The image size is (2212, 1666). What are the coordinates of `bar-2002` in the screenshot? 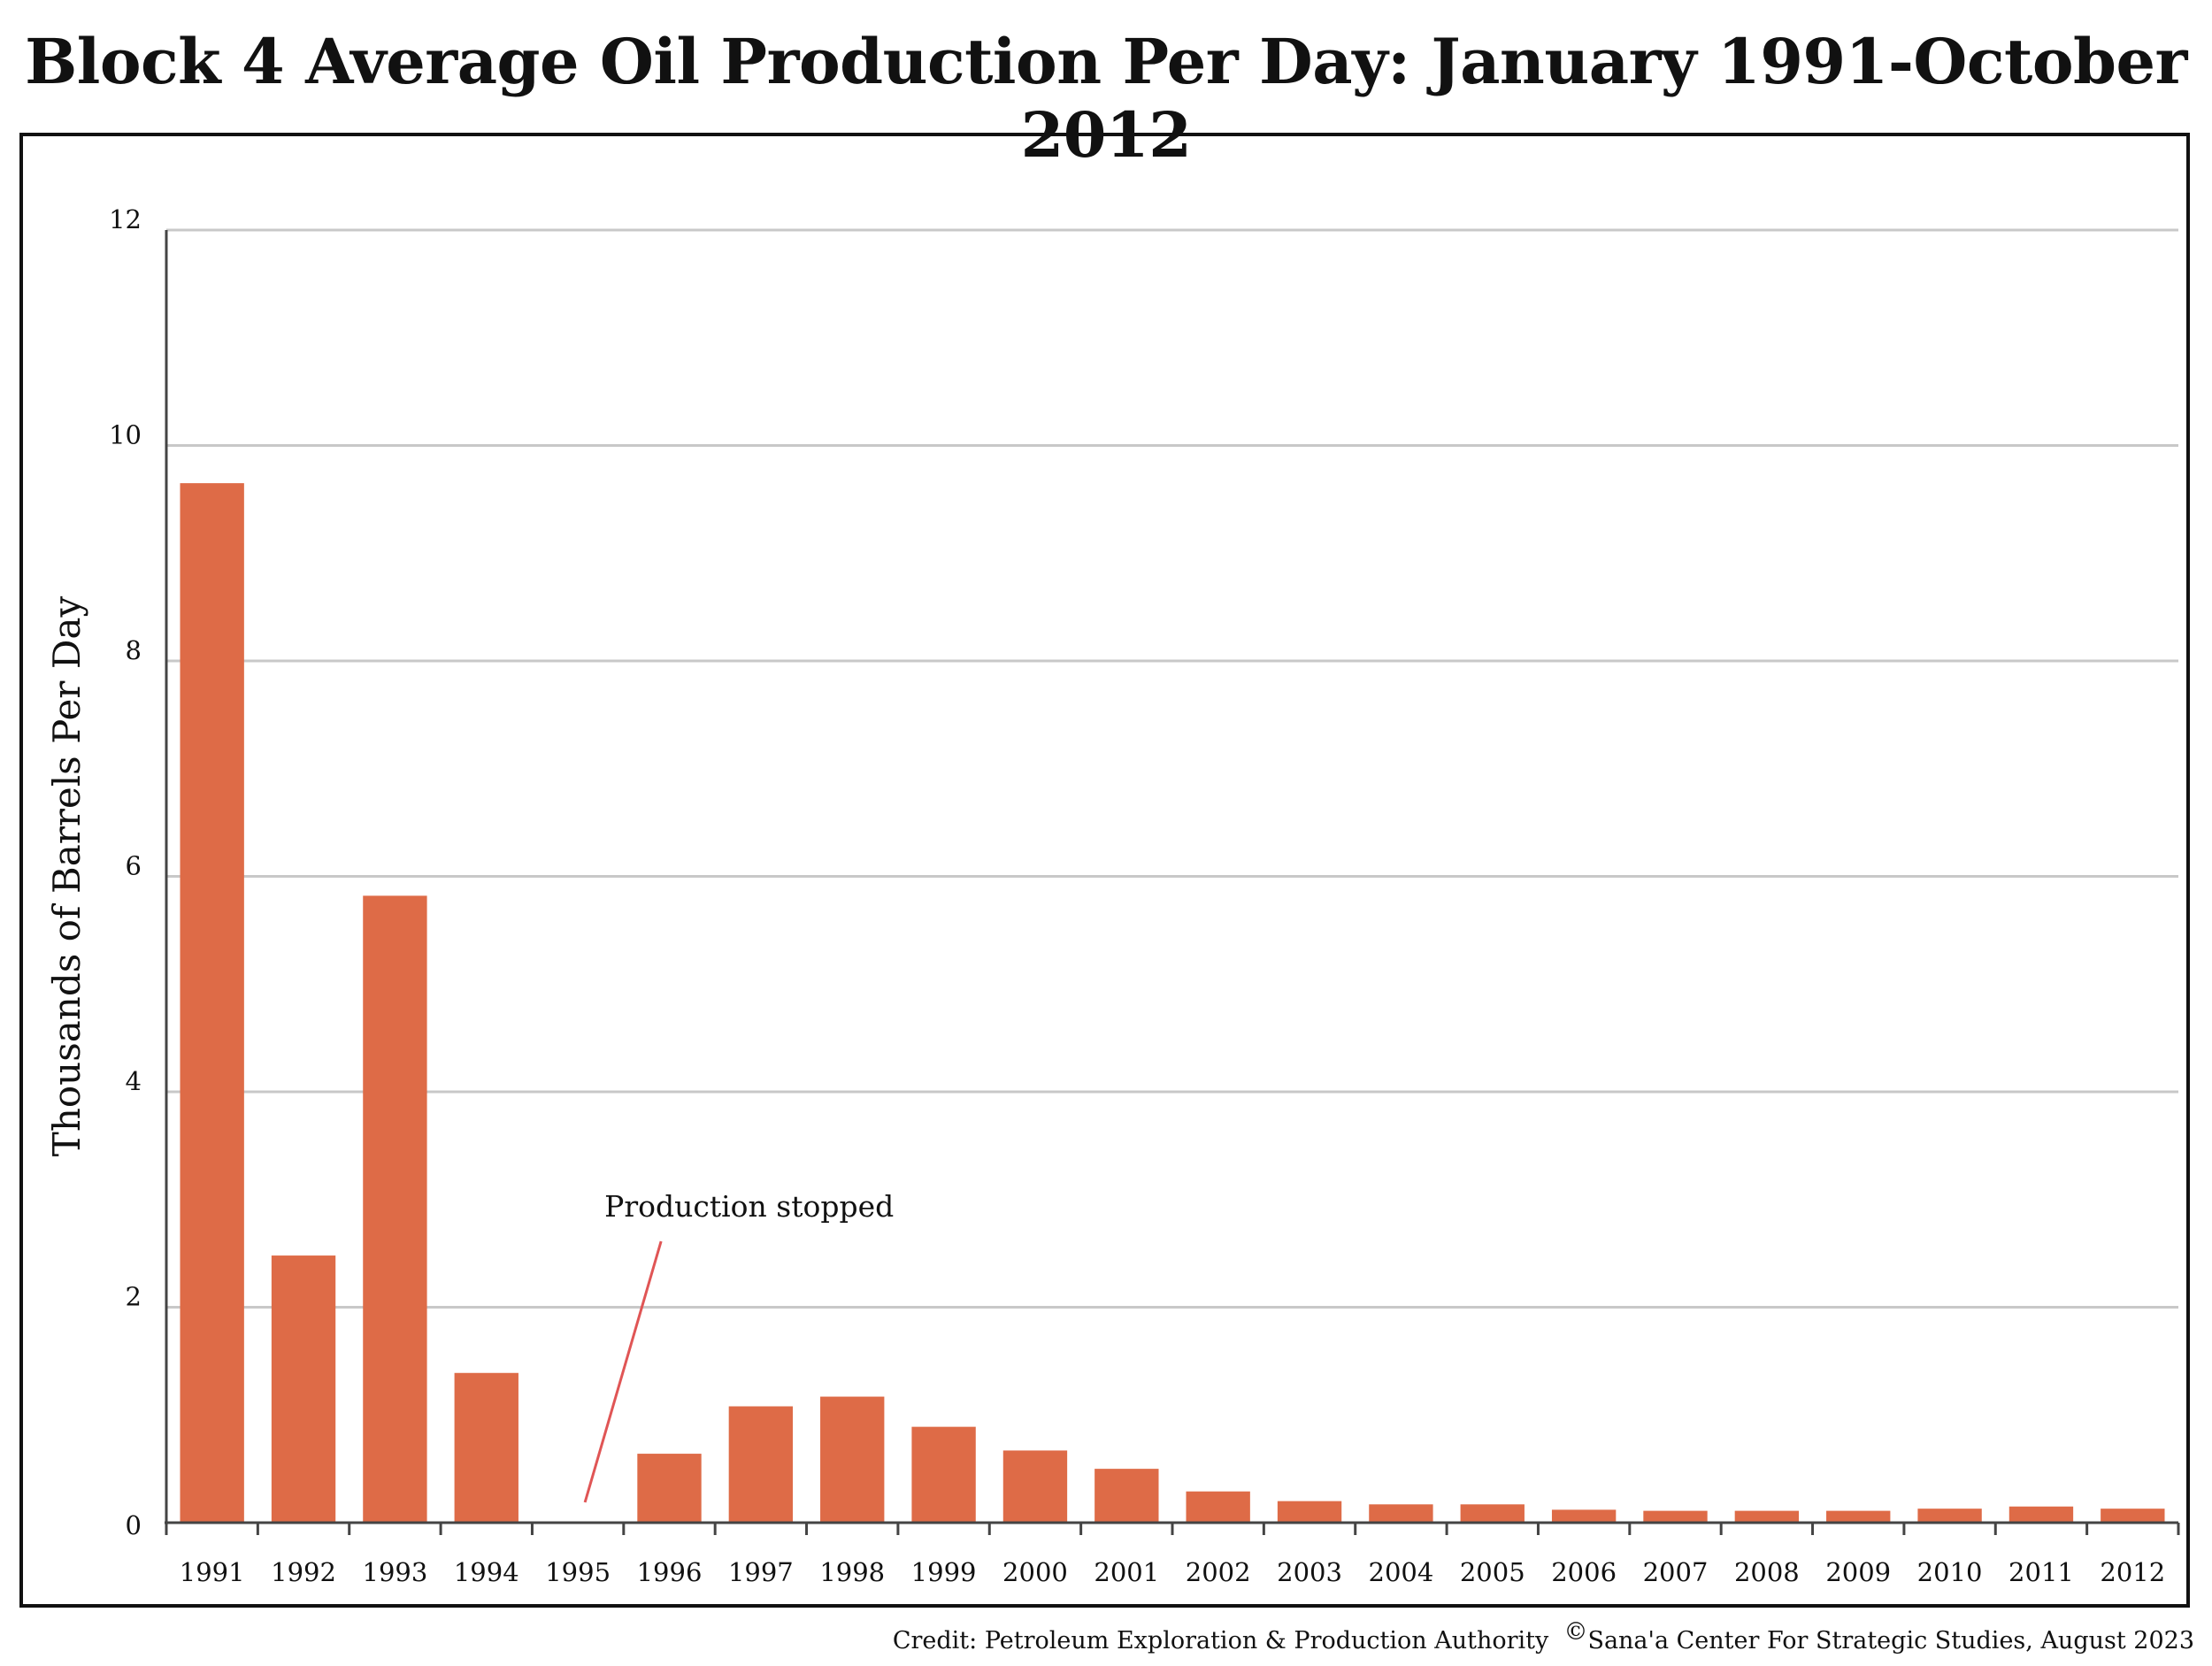 It's located at (1218, 1507).